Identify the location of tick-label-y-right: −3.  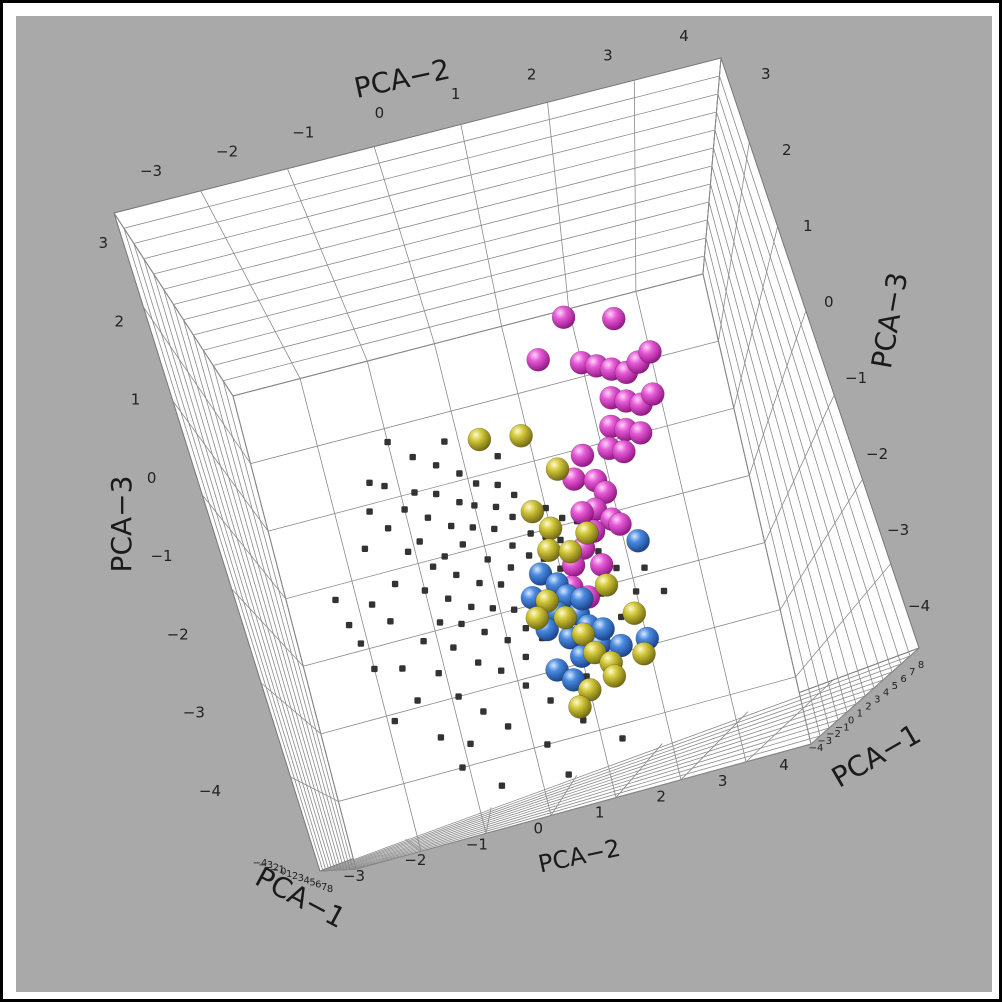
(898, 530).